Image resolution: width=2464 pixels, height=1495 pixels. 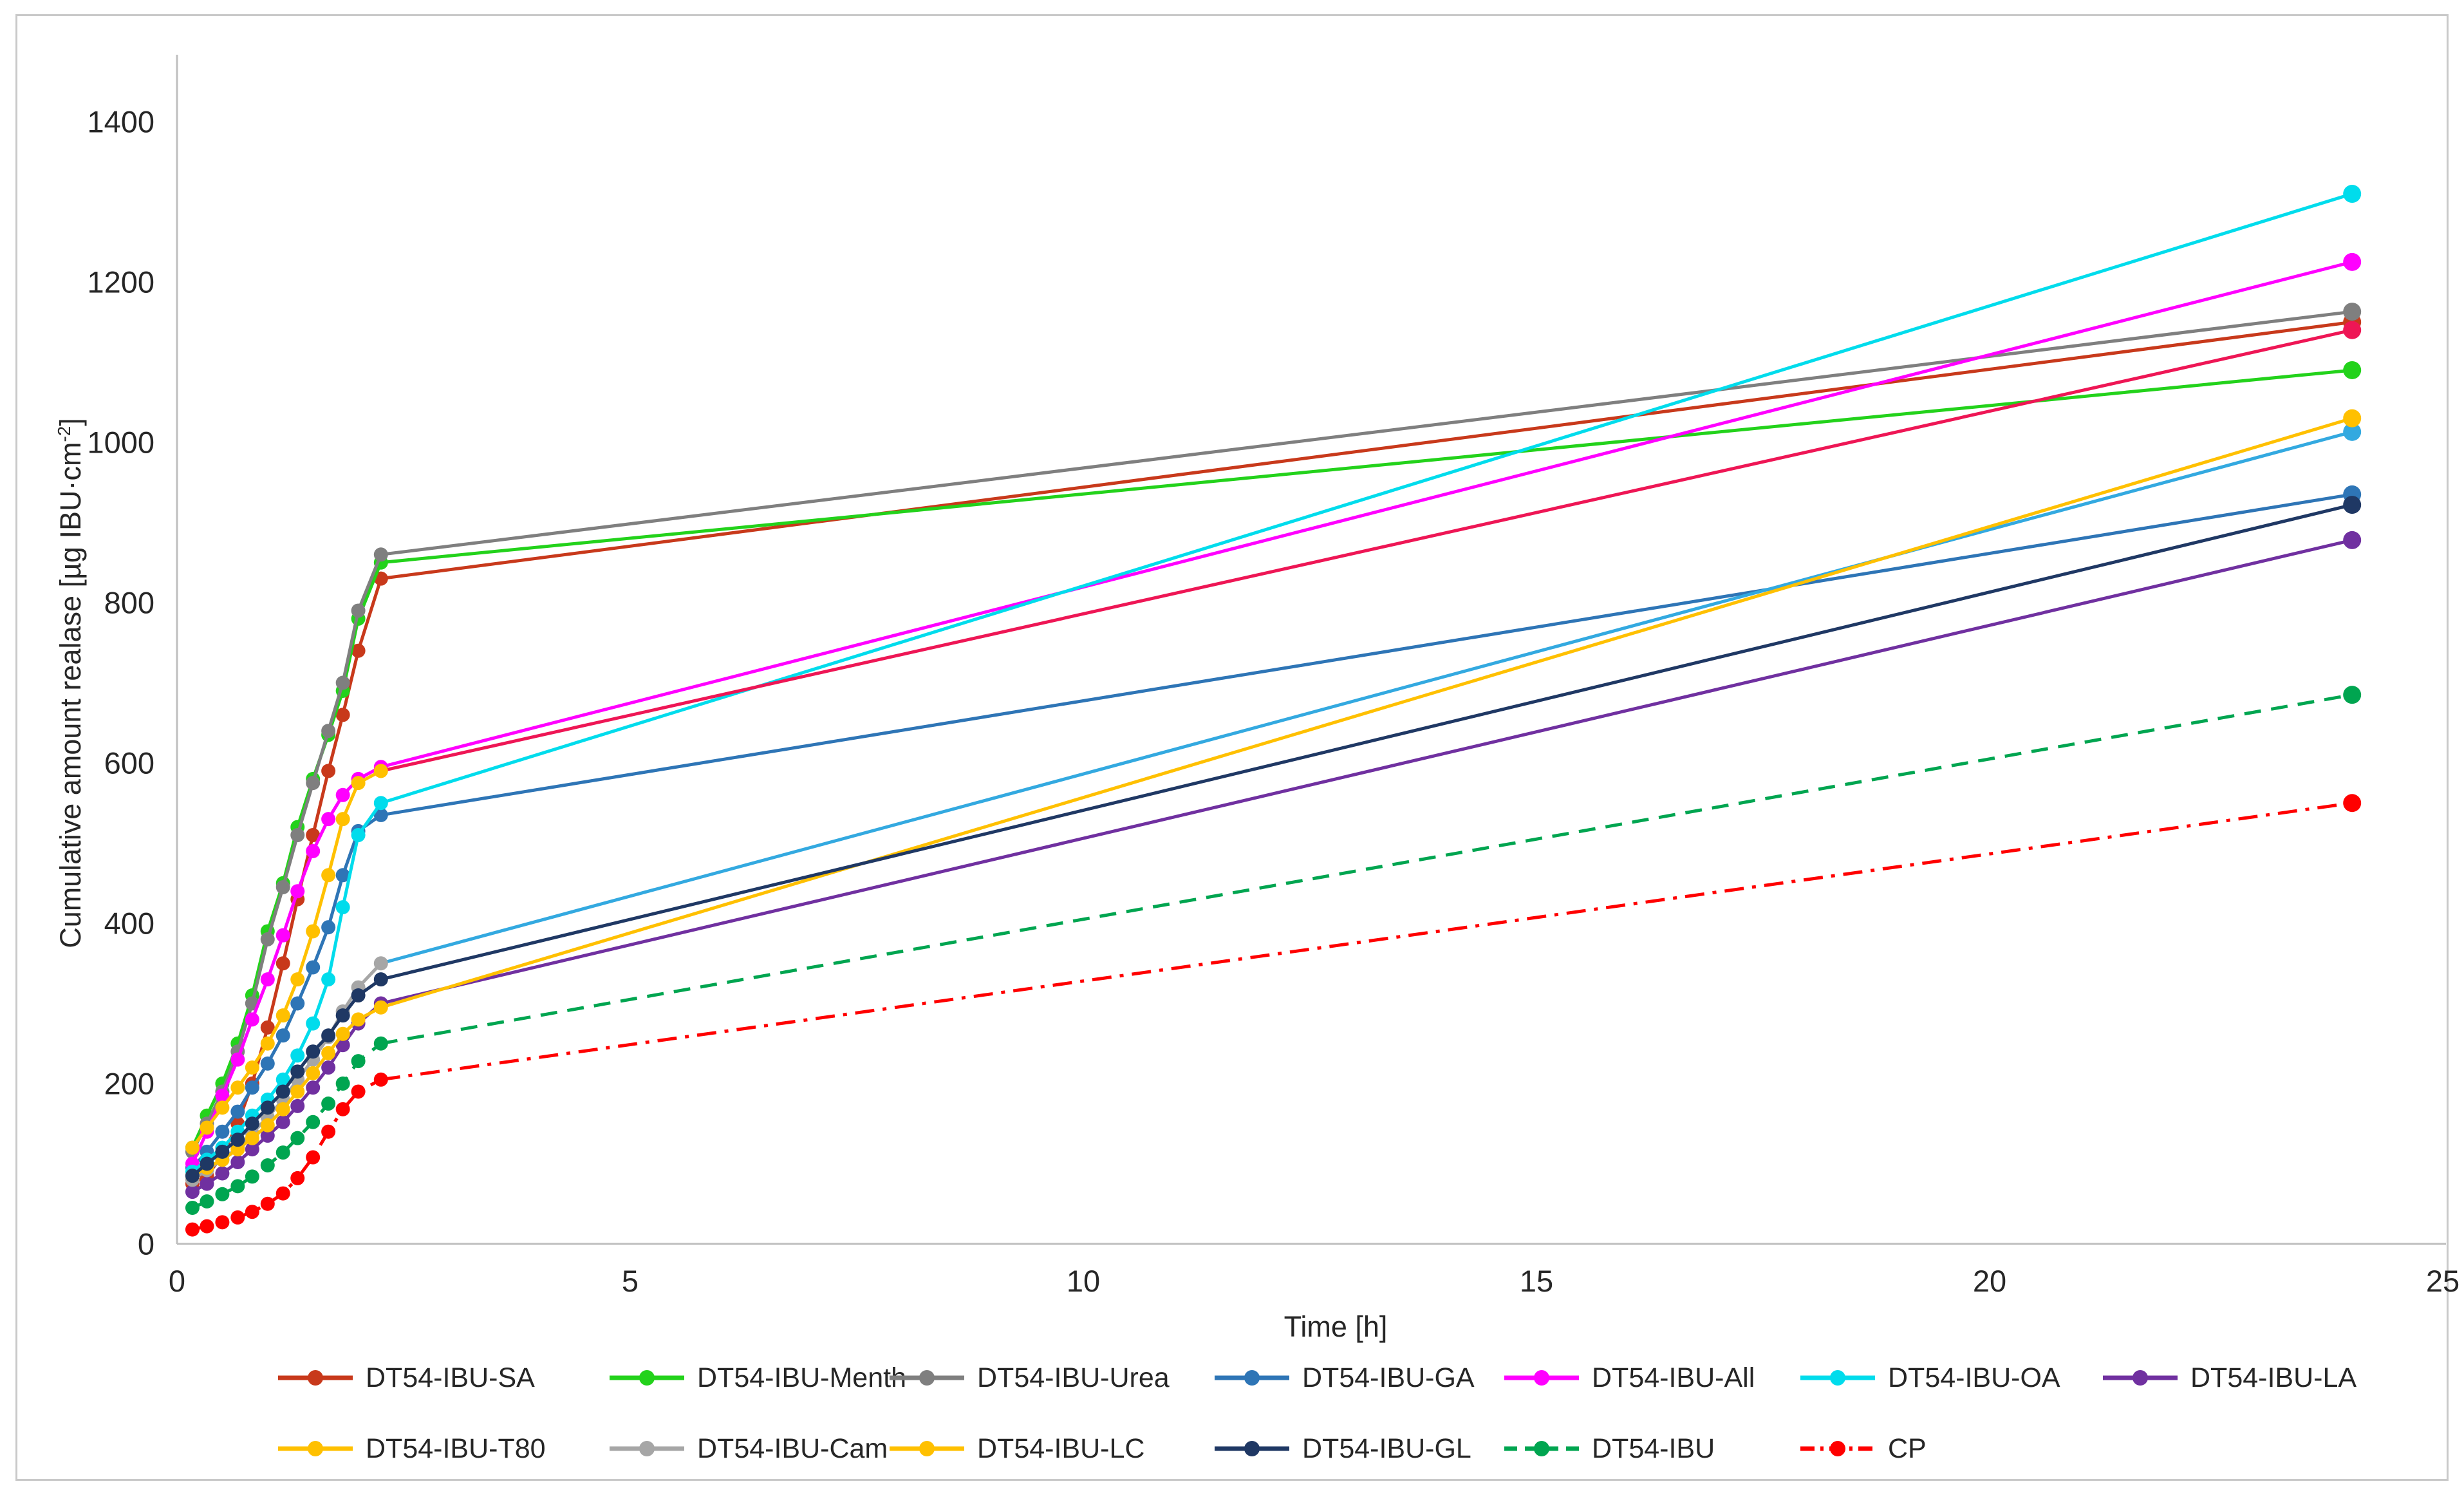 I want to click on y-tick-label: 0, so click(x=145, y=1244).